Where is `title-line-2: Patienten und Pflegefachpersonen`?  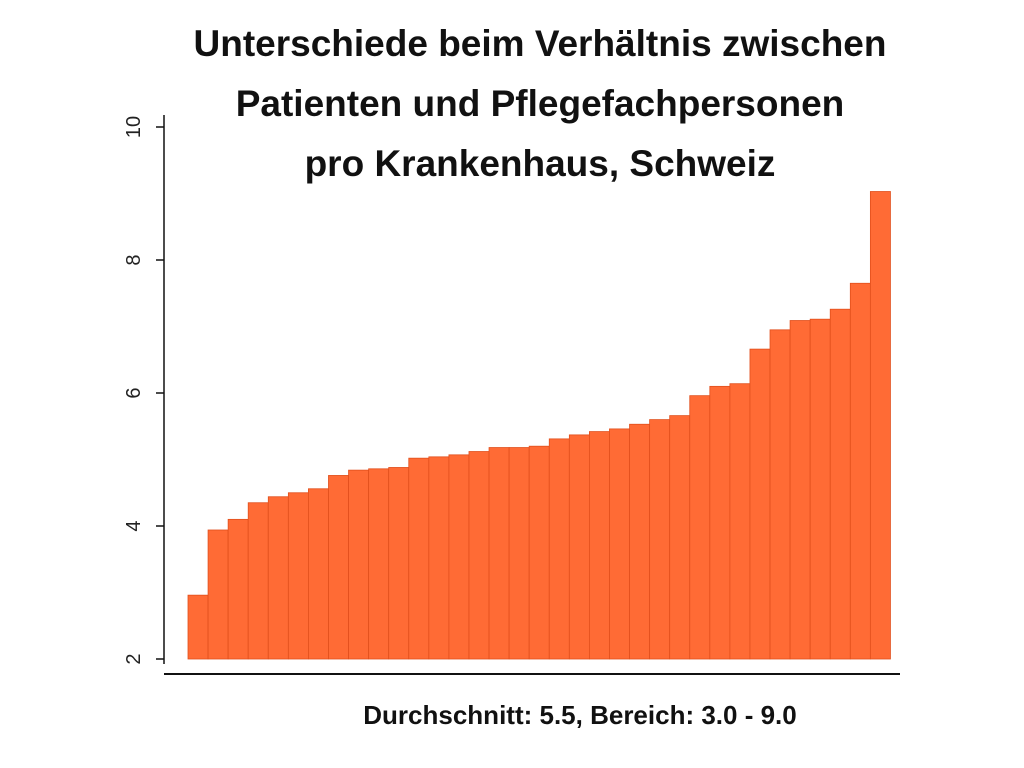 title-line-2: Patienten und Pflegefachpersonen is located at coordinates (540, 103).